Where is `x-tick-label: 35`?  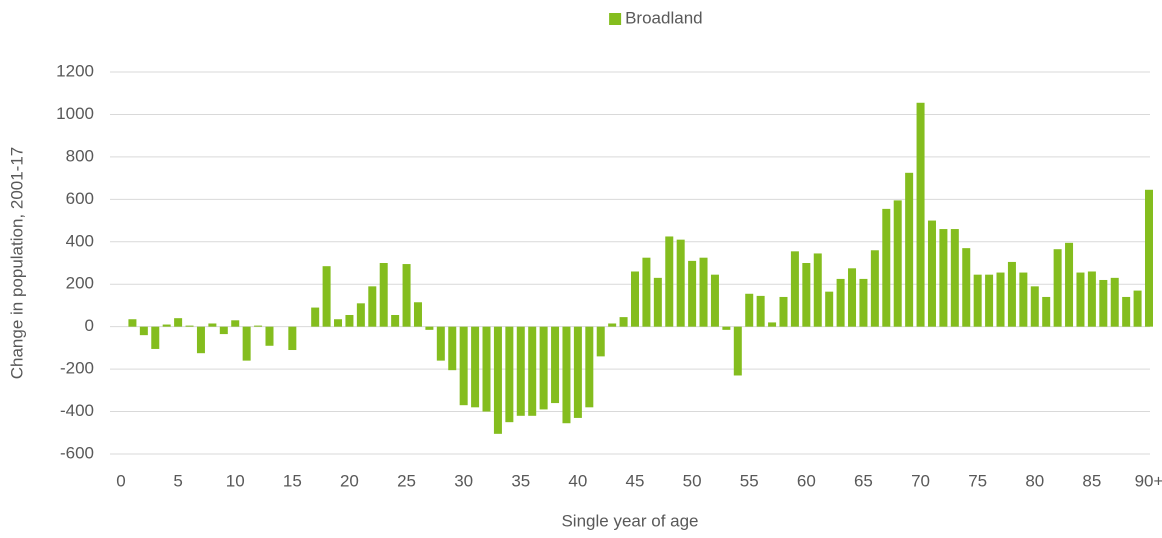 x-tick-label: 35 is located at coordinates (520, 480).